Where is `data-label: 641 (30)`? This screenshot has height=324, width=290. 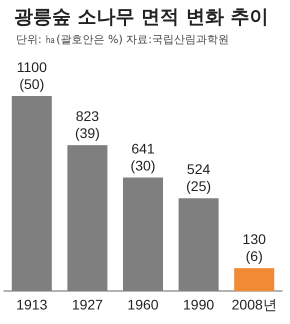
data-label: 641 (30) is located at coordinates (143, 157).